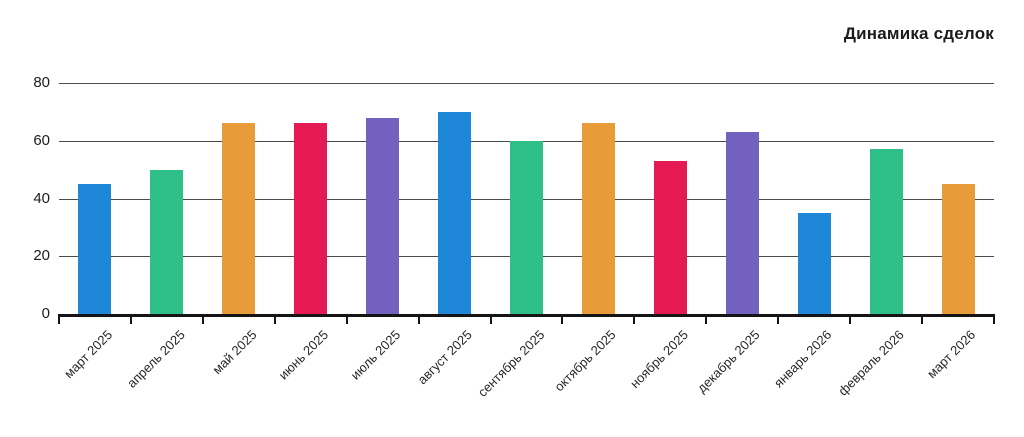 The height and width of the screenshot is (437, 1024). I want to click on x-axis-label: апрель 2025, so click(155, 359).